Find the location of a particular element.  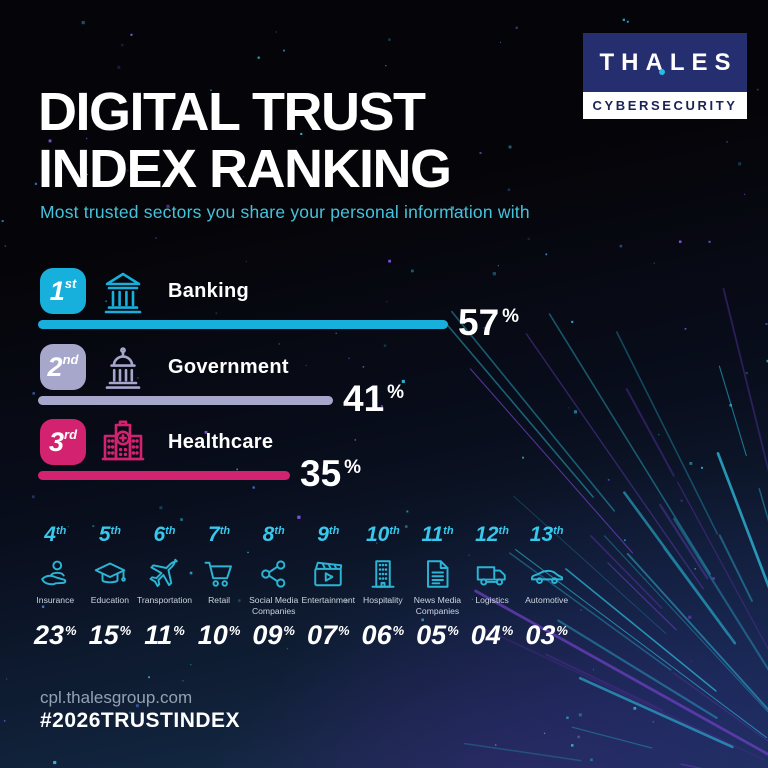

news-media-icon is located at coordinates (437, 574).